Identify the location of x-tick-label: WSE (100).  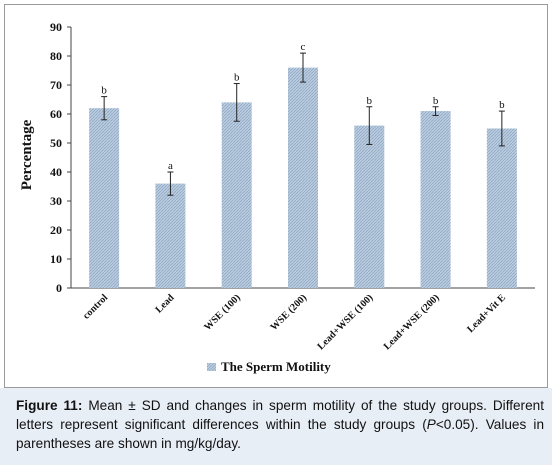
(222, 312).